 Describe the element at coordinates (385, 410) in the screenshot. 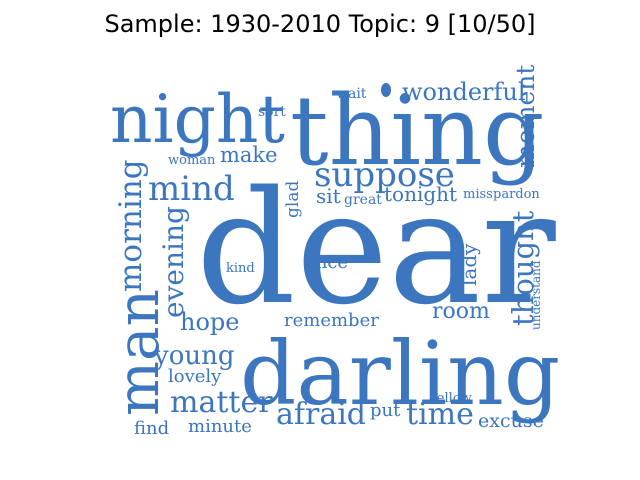

I see `word-put: put` at that location.